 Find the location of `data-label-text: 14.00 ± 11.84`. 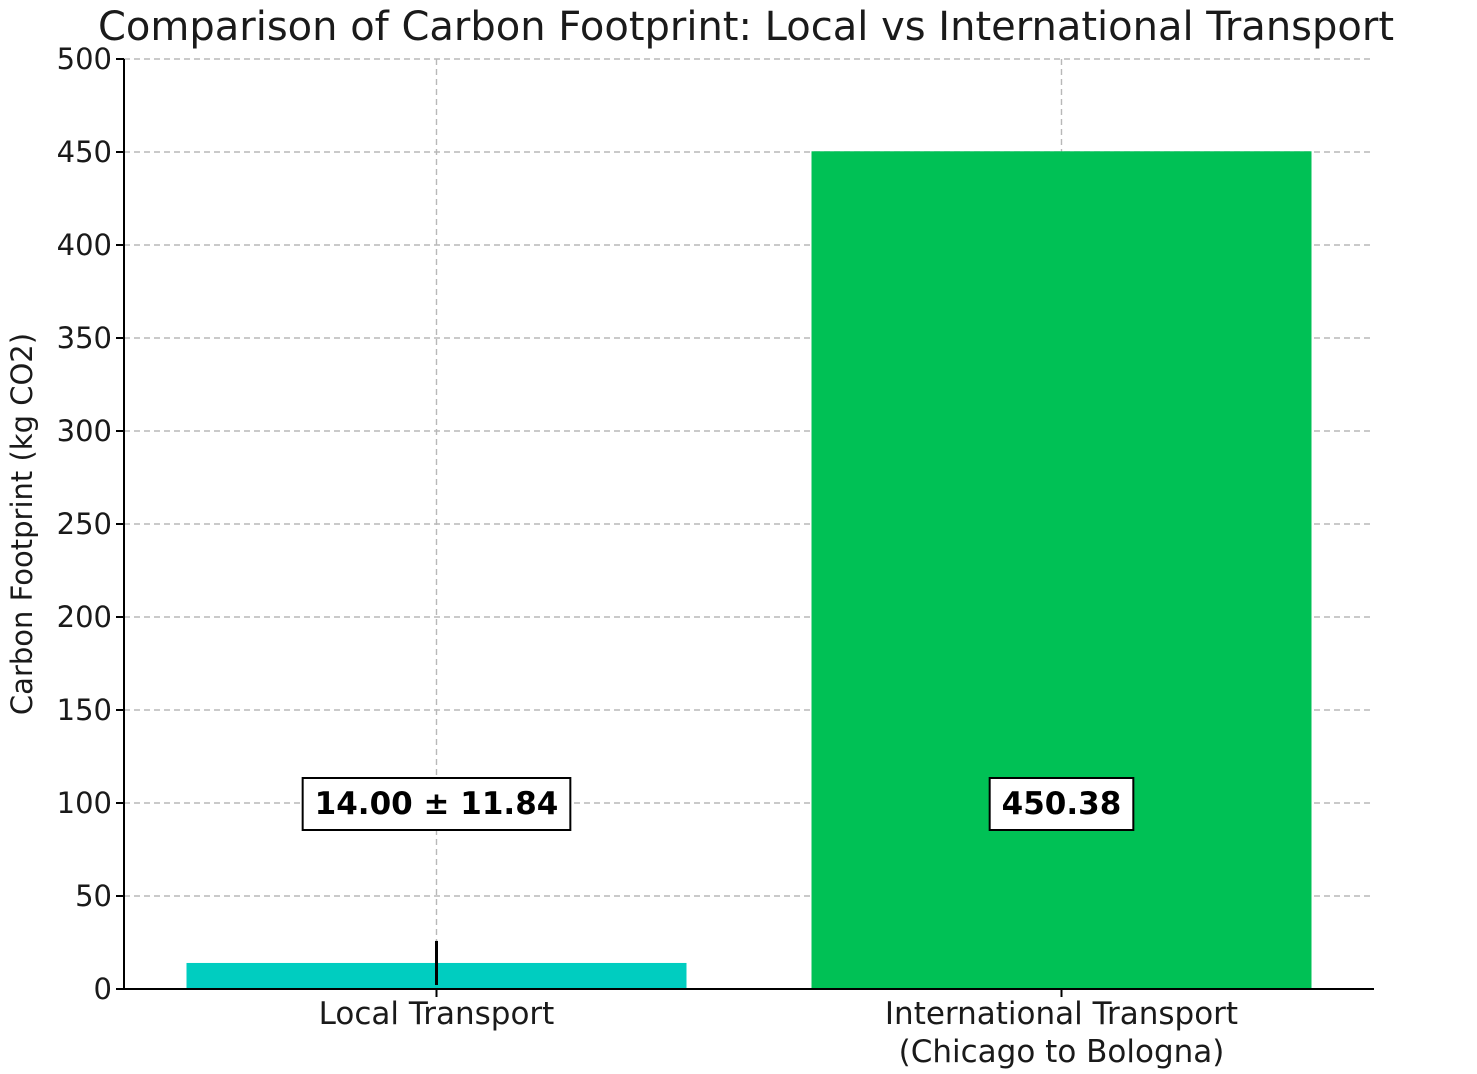

data-label-text: 14.00 ± 11.84 is located at coordinates (437, 804).